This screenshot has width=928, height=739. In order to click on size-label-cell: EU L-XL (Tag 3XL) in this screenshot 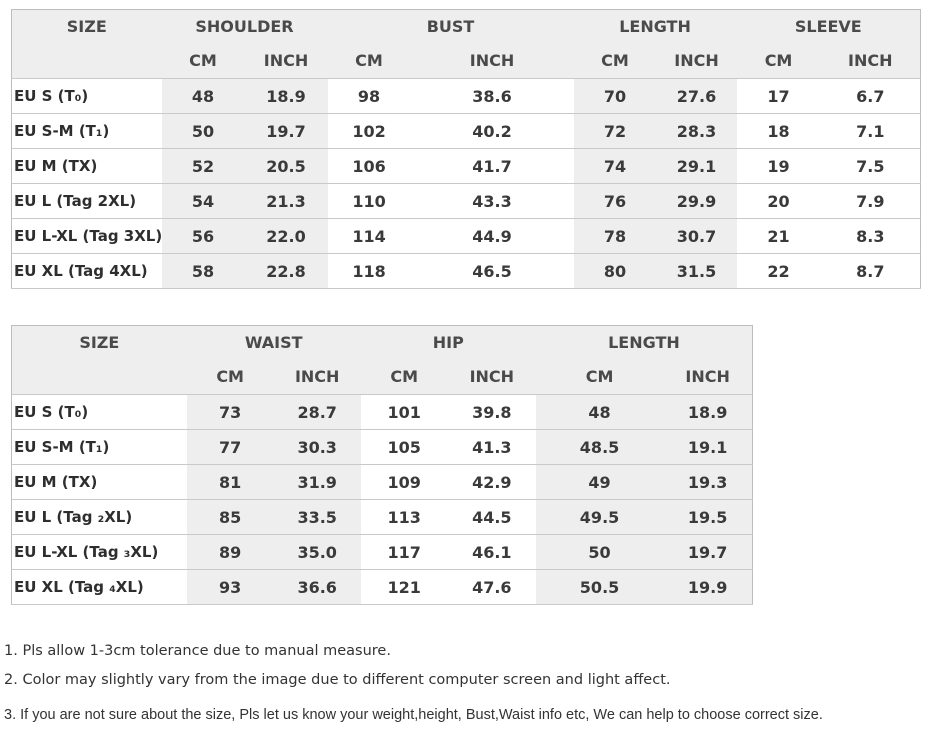, I will do `click(86, 236)`.